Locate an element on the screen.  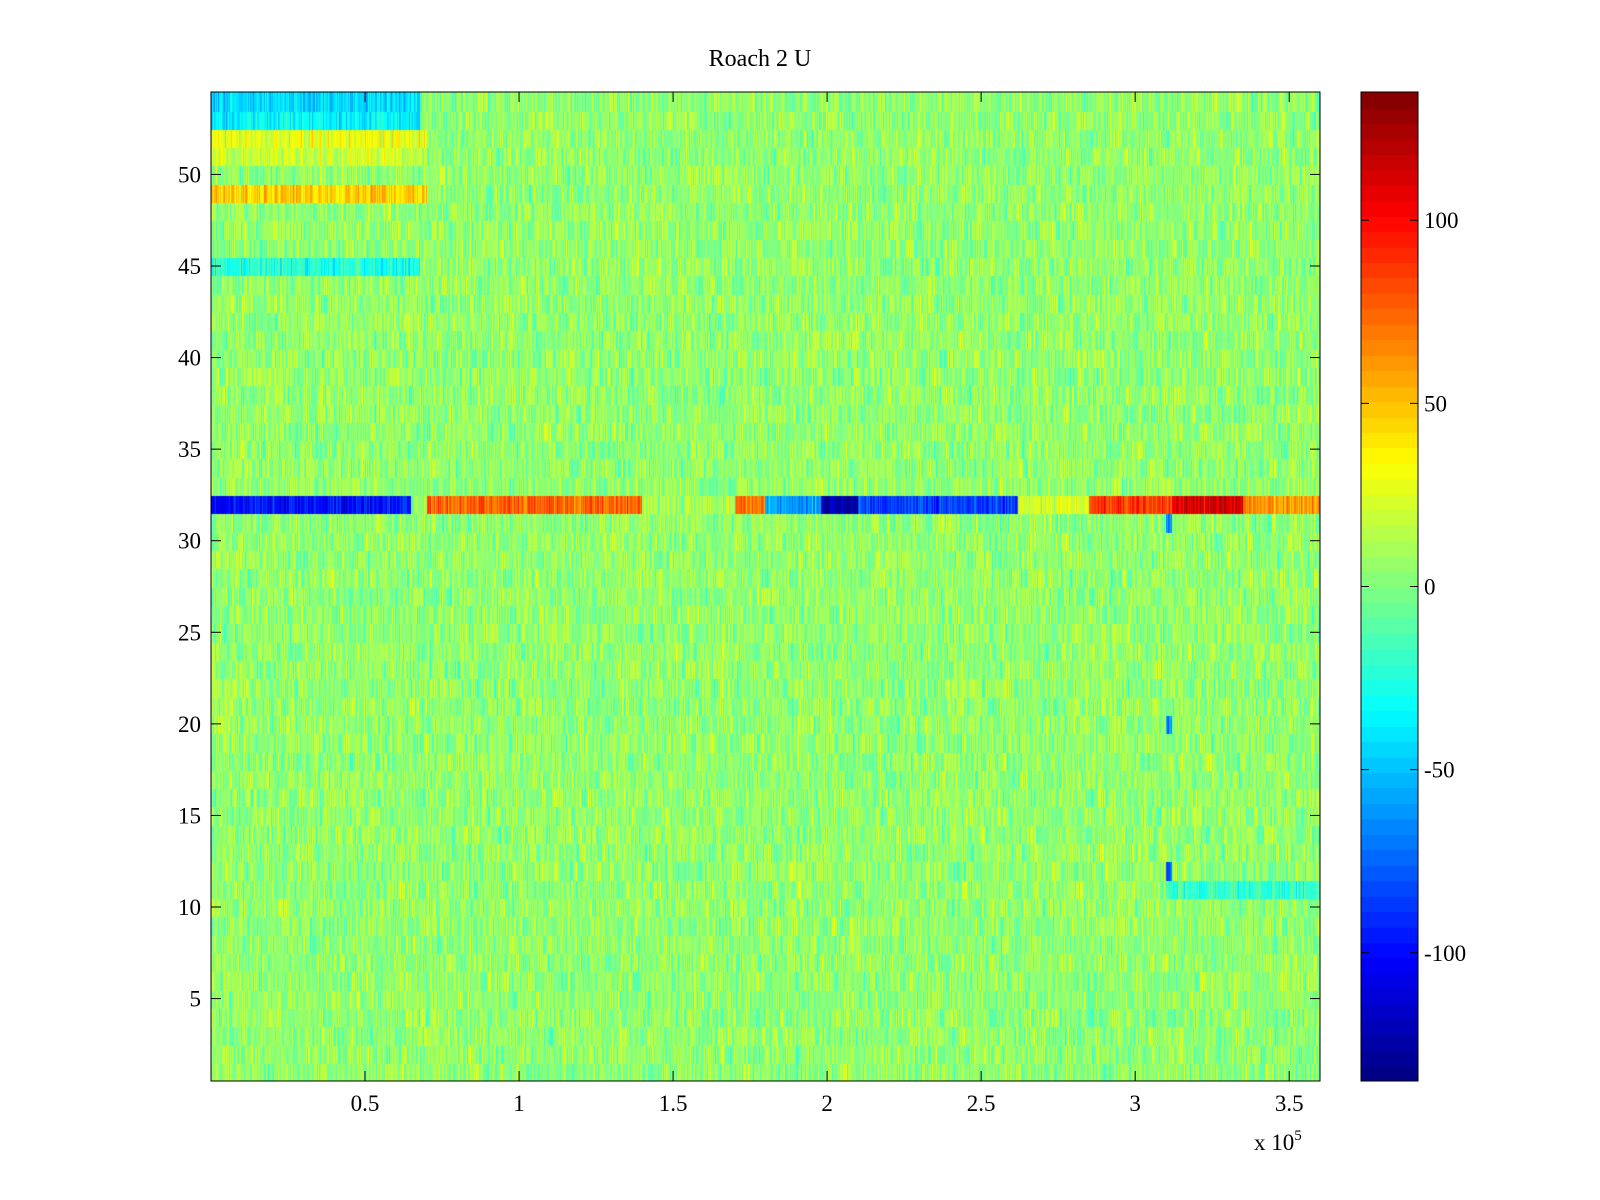
y-tick-label: 5 is located at coordinates (196, 999).